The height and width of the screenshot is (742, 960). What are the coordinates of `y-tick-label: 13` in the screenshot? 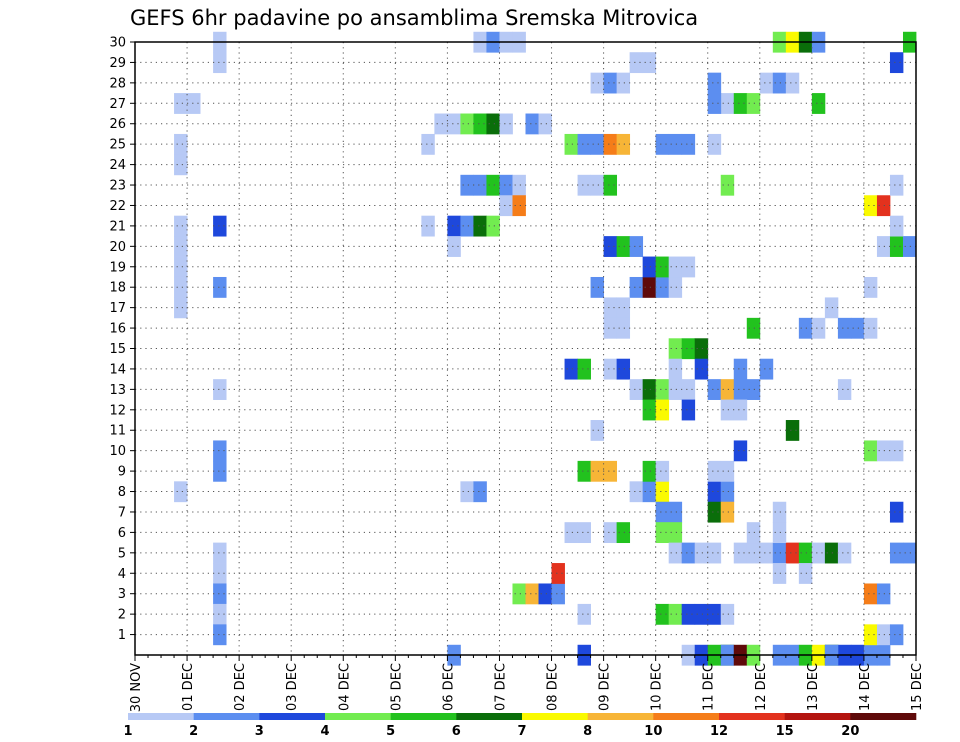 It's located at (117, 390).